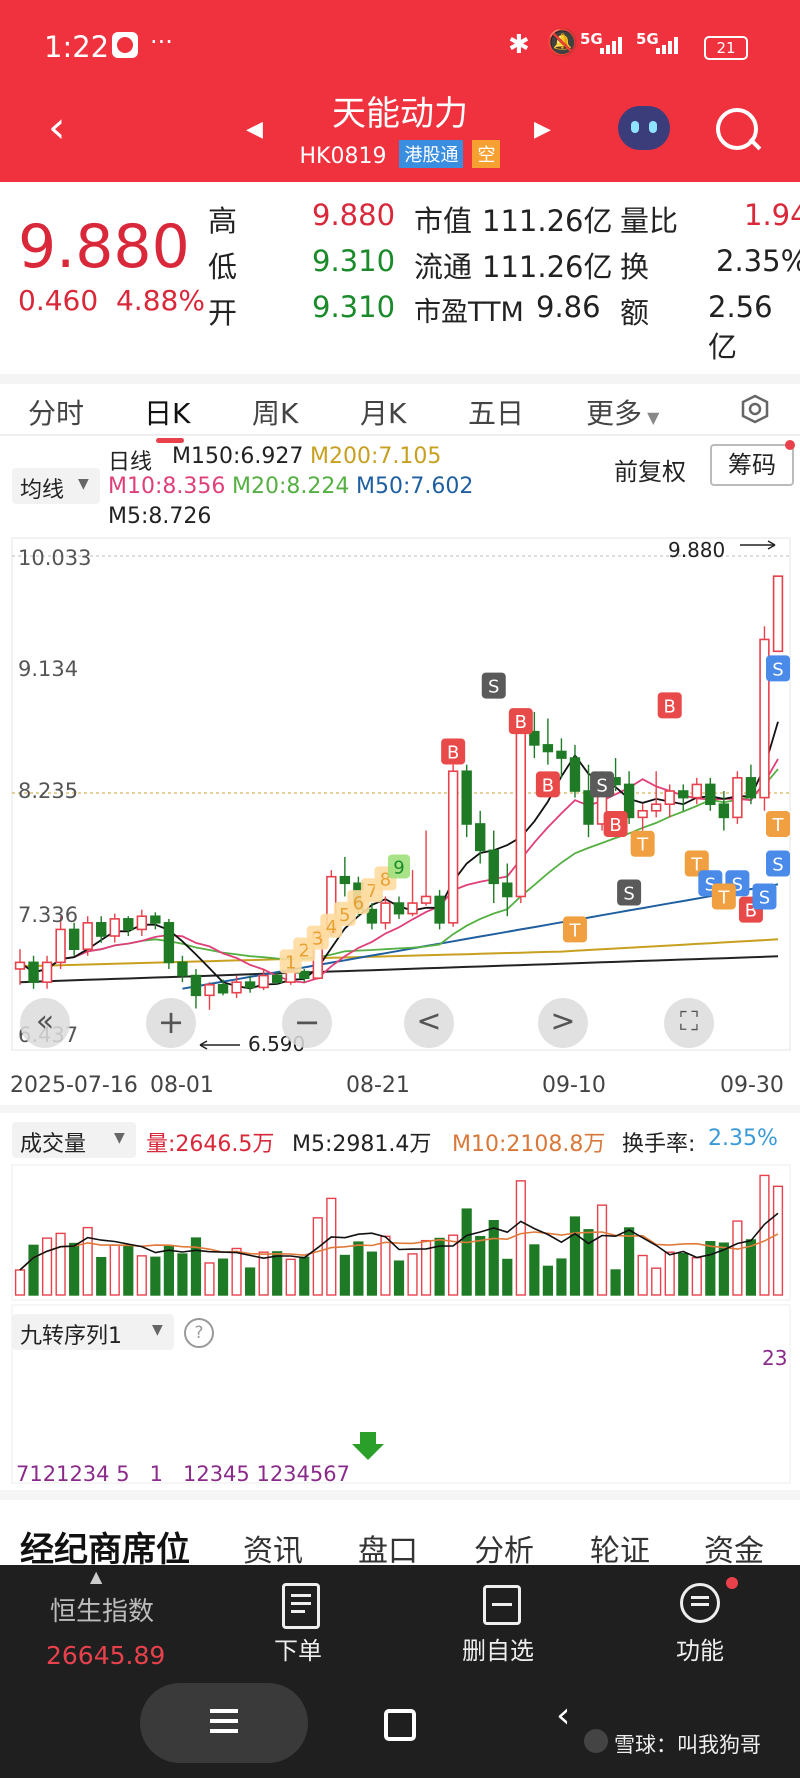  Describe the element at coordinates (368, 1446) in the screenshot. I see `green-down-arrow-icon` at that location.